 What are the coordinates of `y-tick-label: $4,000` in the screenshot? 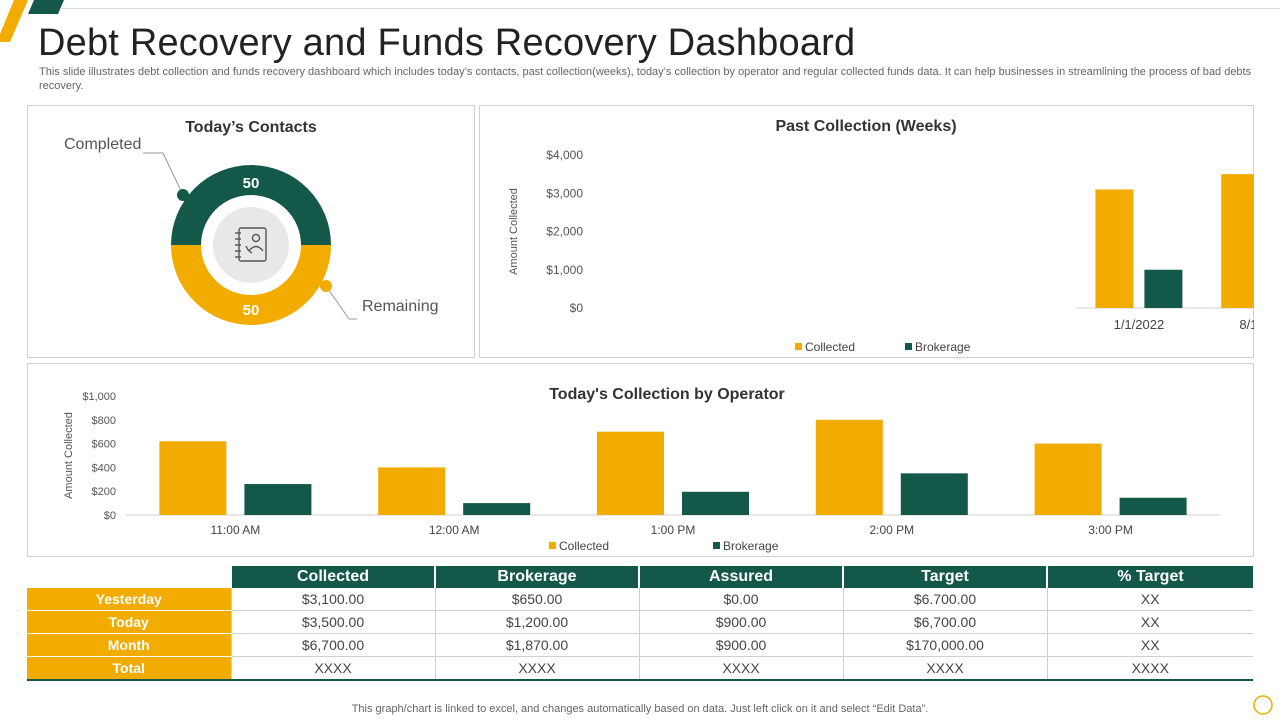 It's located at (564, 155).